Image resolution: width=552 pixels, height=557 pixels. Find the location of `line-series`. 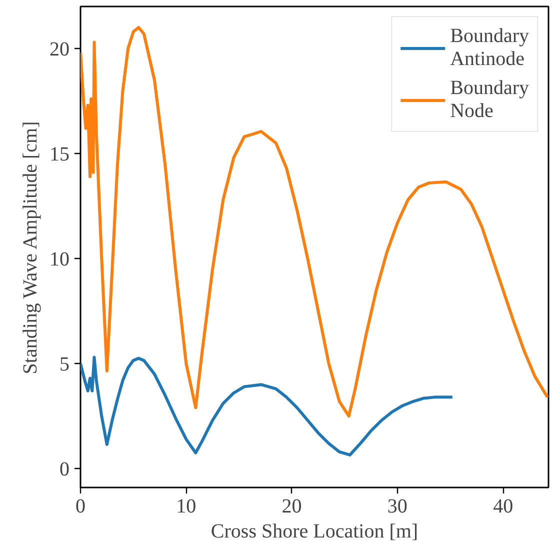

line-series is located at coordinates (267, 406).